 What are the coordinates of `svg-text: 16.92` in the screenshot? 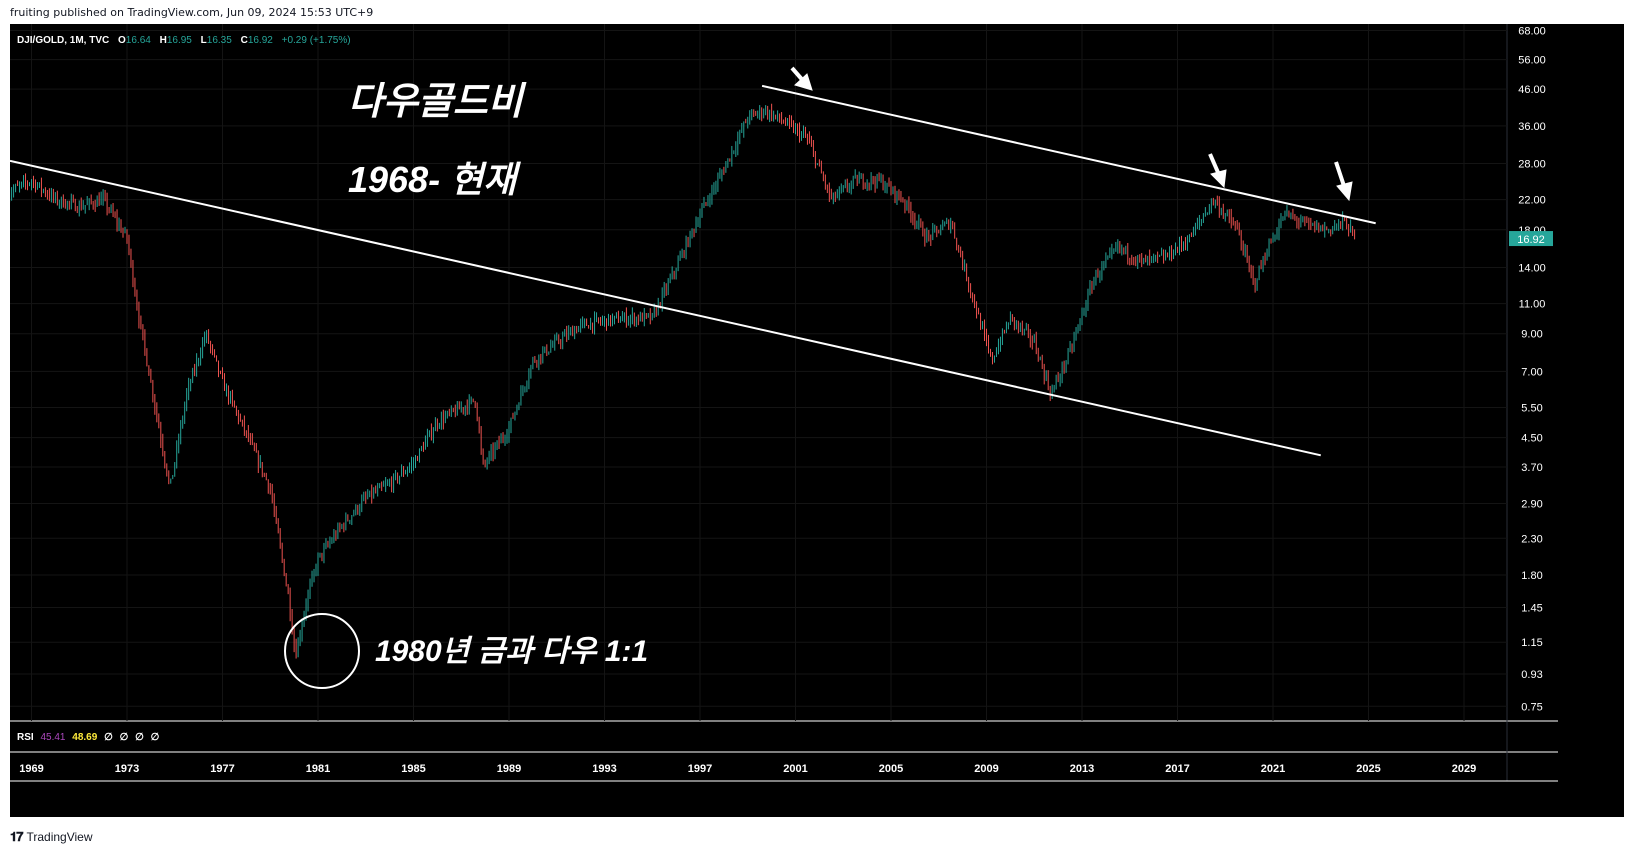 It's located at (1531, 240).